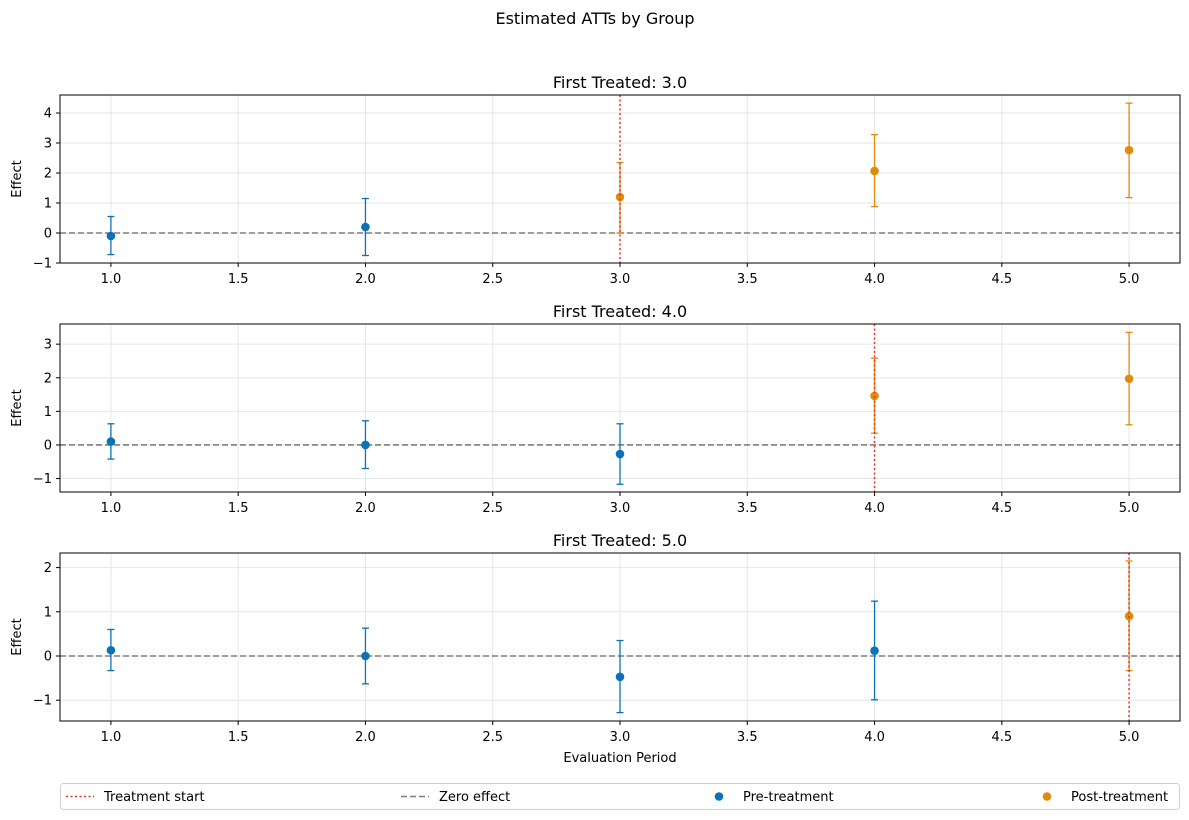 This screenshot has width=1189, height=820. I want to click on y-axis: −1 0 1 2 3 4, so click(46, 189).